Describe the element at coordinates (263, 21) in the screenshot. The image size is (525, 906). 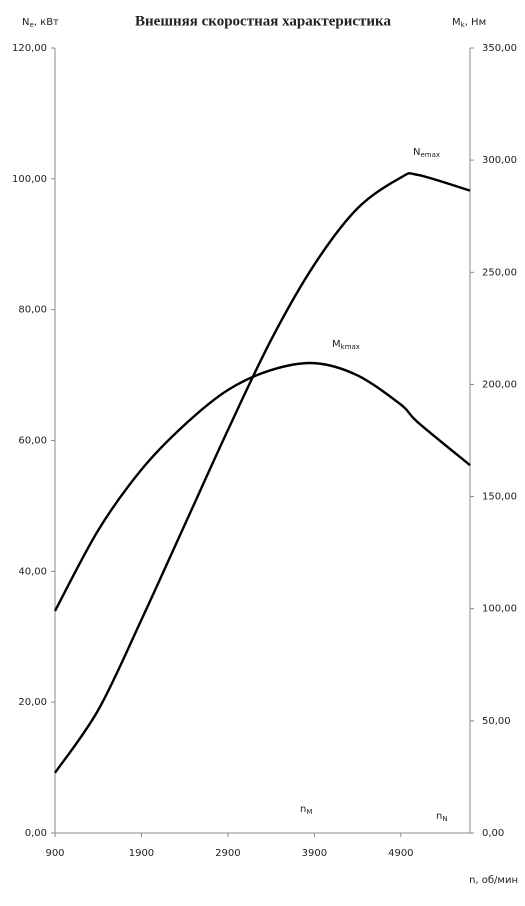
I see `chart-title: Внешняя скоростная характеристика` at that location.